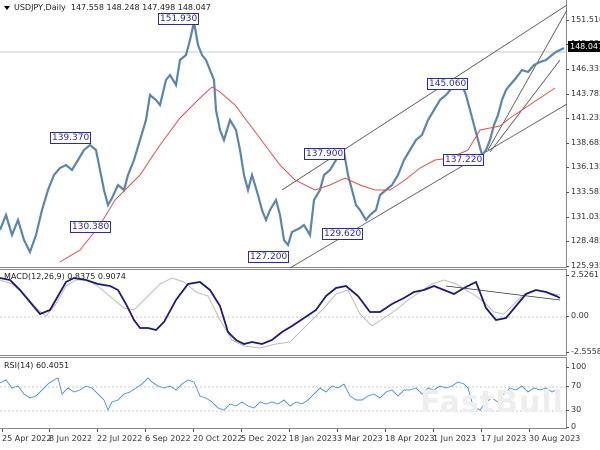  Describe the element at coordinates (583, 351) in the screenshot. I see `macd-axis-label: -2.5558` at that location.